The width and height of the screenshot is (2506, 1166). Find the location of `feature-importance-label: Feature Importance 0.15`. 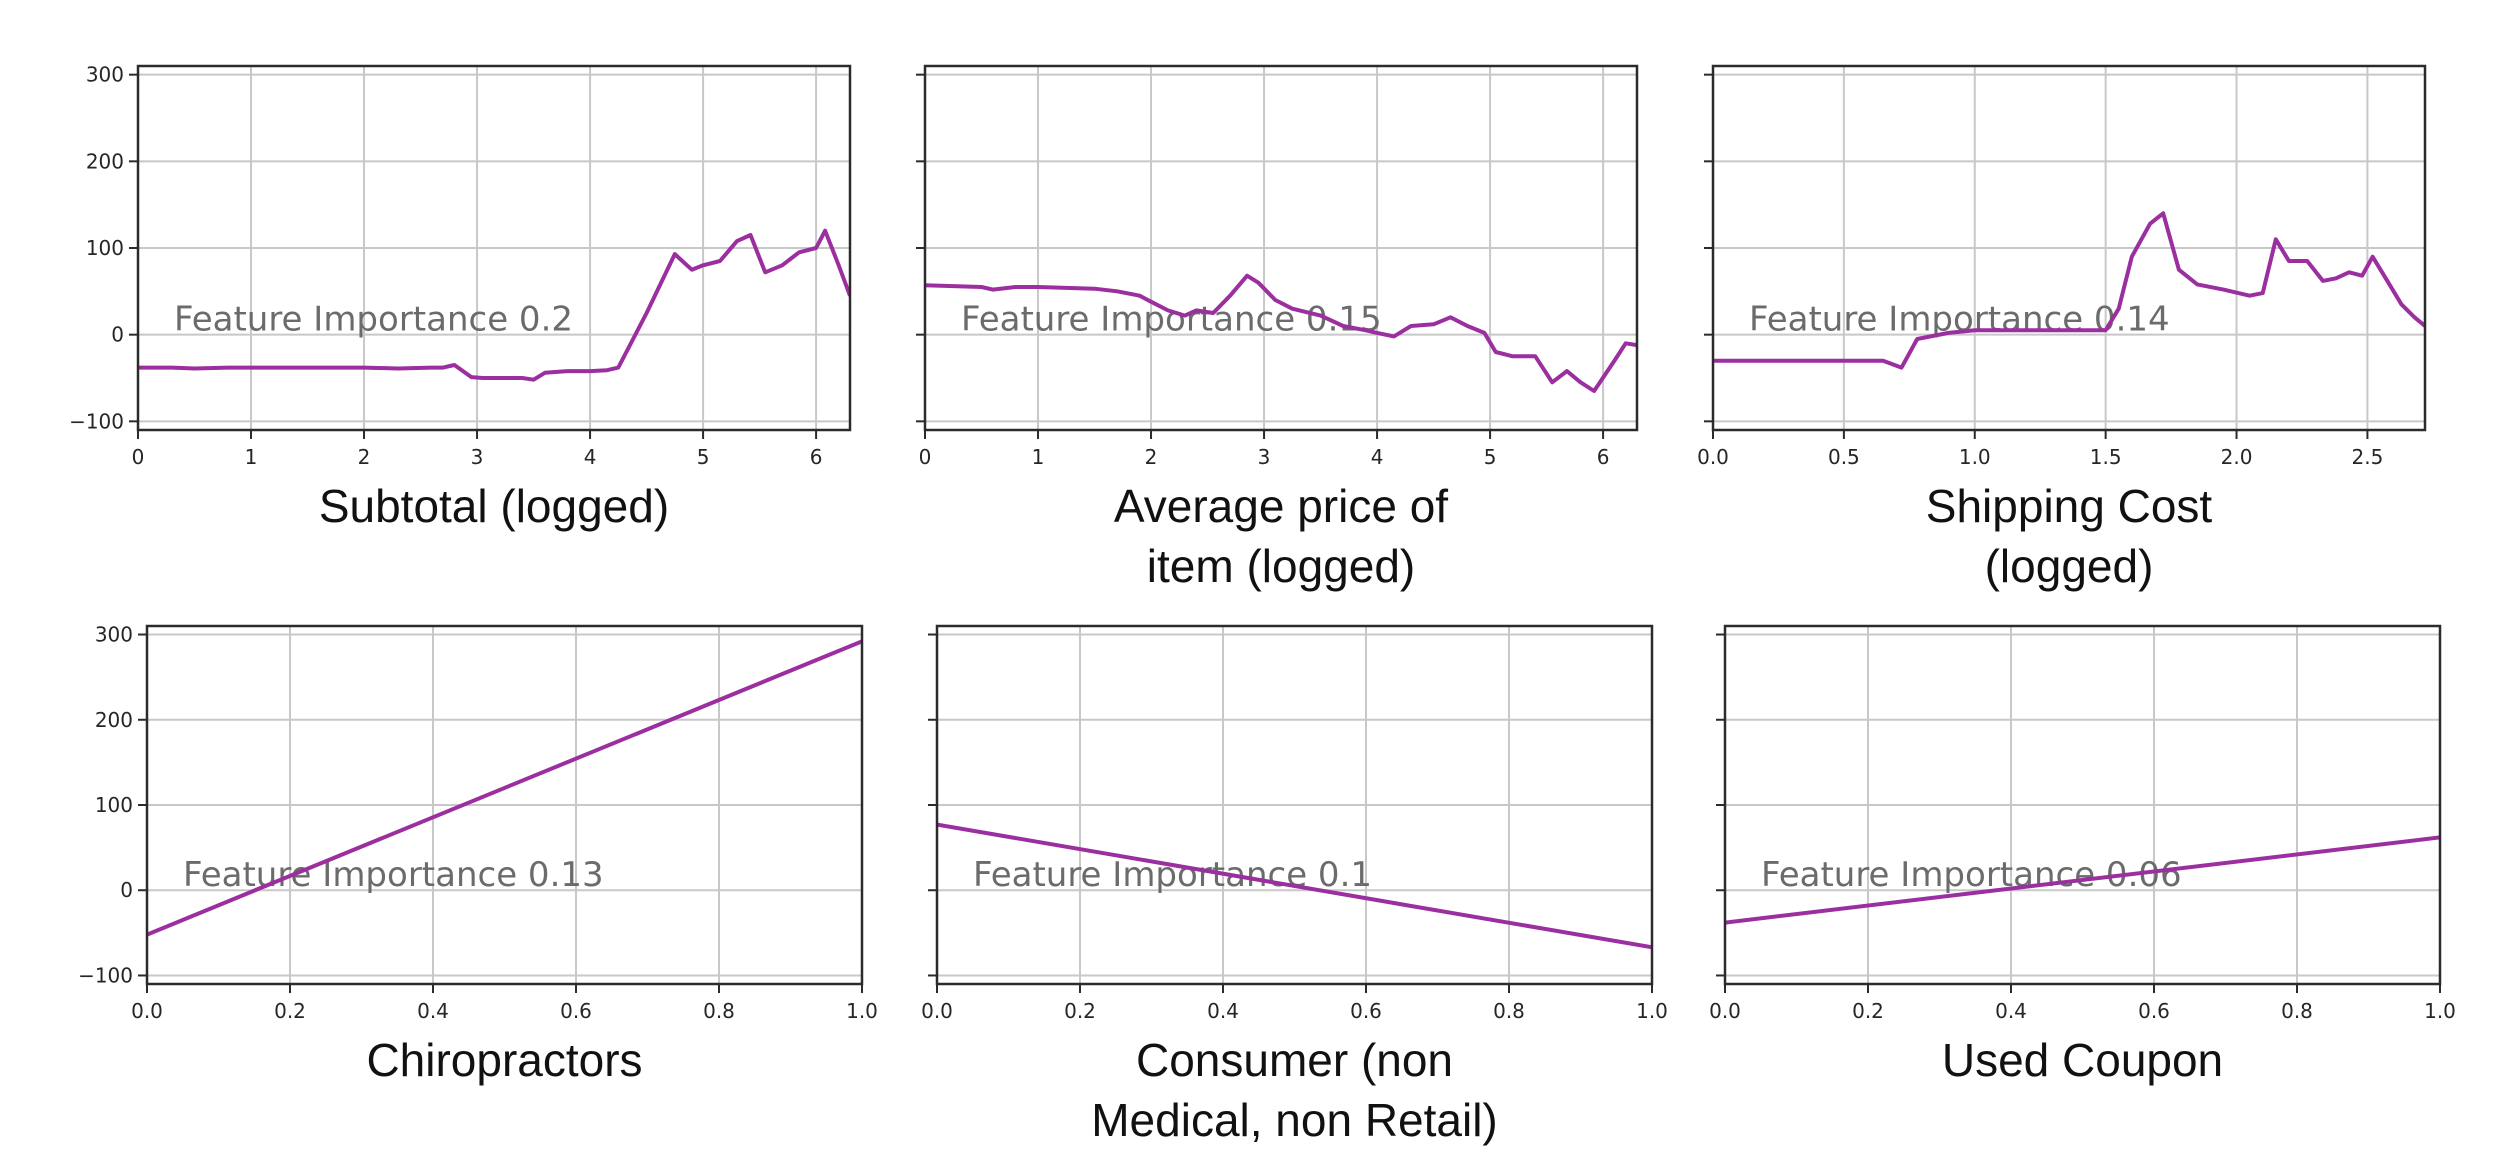

feature-importance-label: Feature Importance 0.15 is located at coordinates (1171, 320).